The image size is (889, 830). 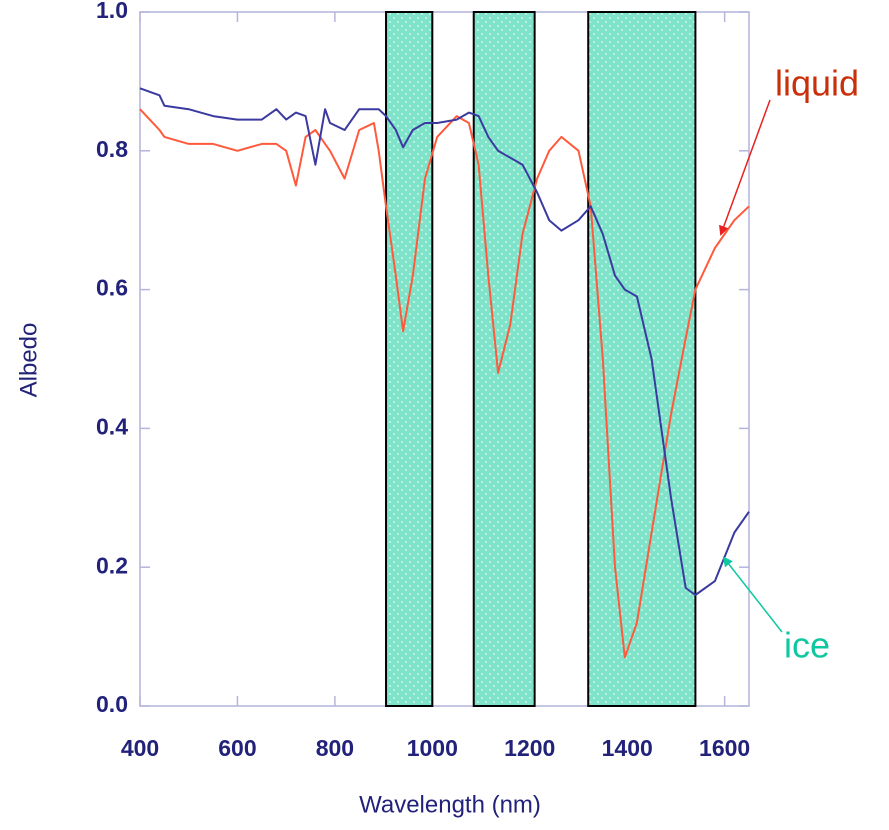 I want to click on y-tick-label: 1.0, so click(x=112, y=11).